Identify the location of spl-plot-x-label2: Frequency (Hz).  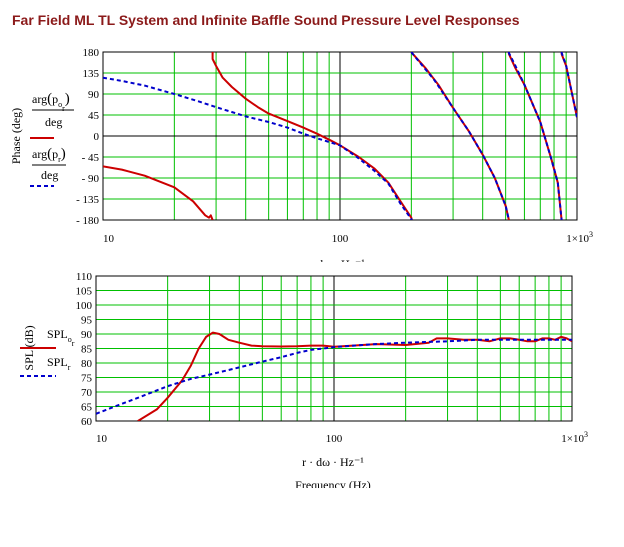
(333, 485).